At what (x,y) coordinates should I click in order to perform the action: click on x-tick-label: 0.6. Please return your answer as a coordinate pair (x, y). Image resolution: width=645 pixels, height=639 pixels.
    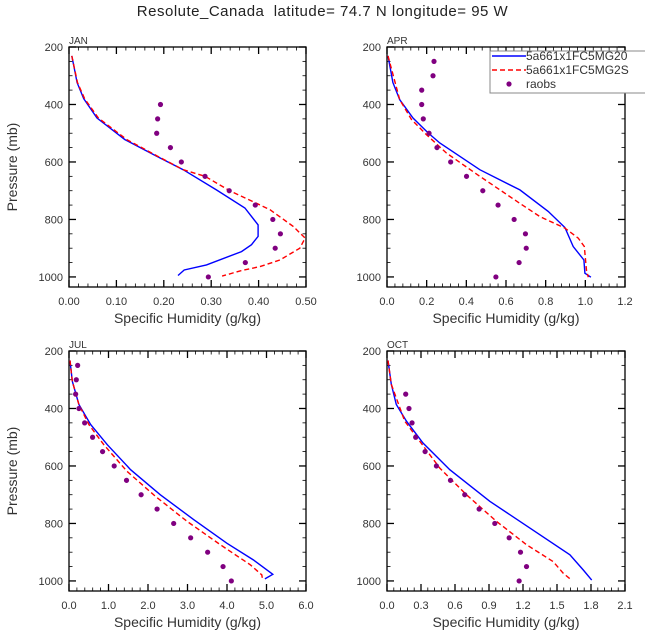
    Looking at the image, I should click on (454, 606).